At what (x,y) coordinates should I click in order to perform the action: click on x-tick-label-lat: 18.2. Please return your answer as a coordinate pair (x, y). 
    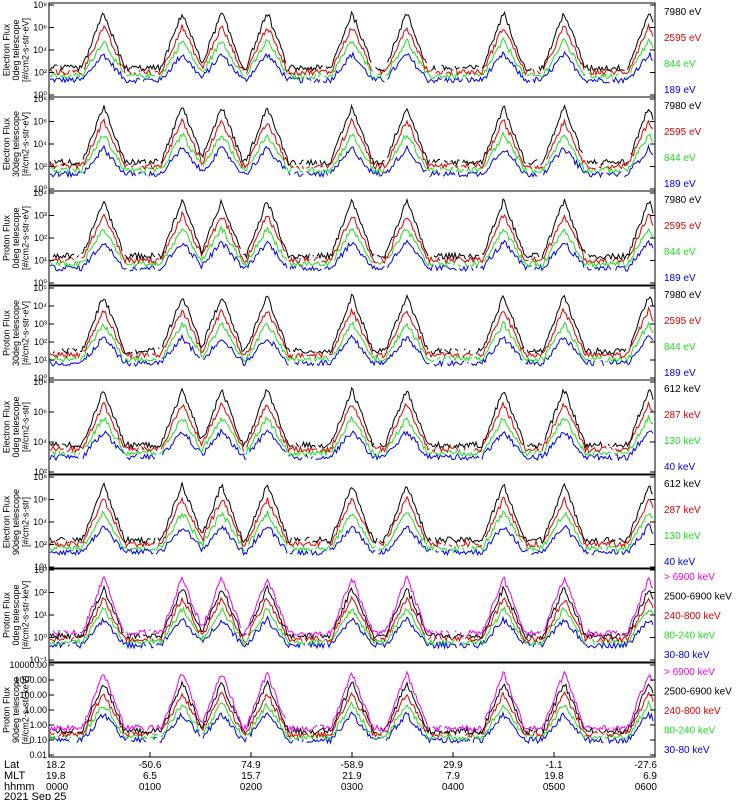
    Looking at the image, I should click on (56, 765).